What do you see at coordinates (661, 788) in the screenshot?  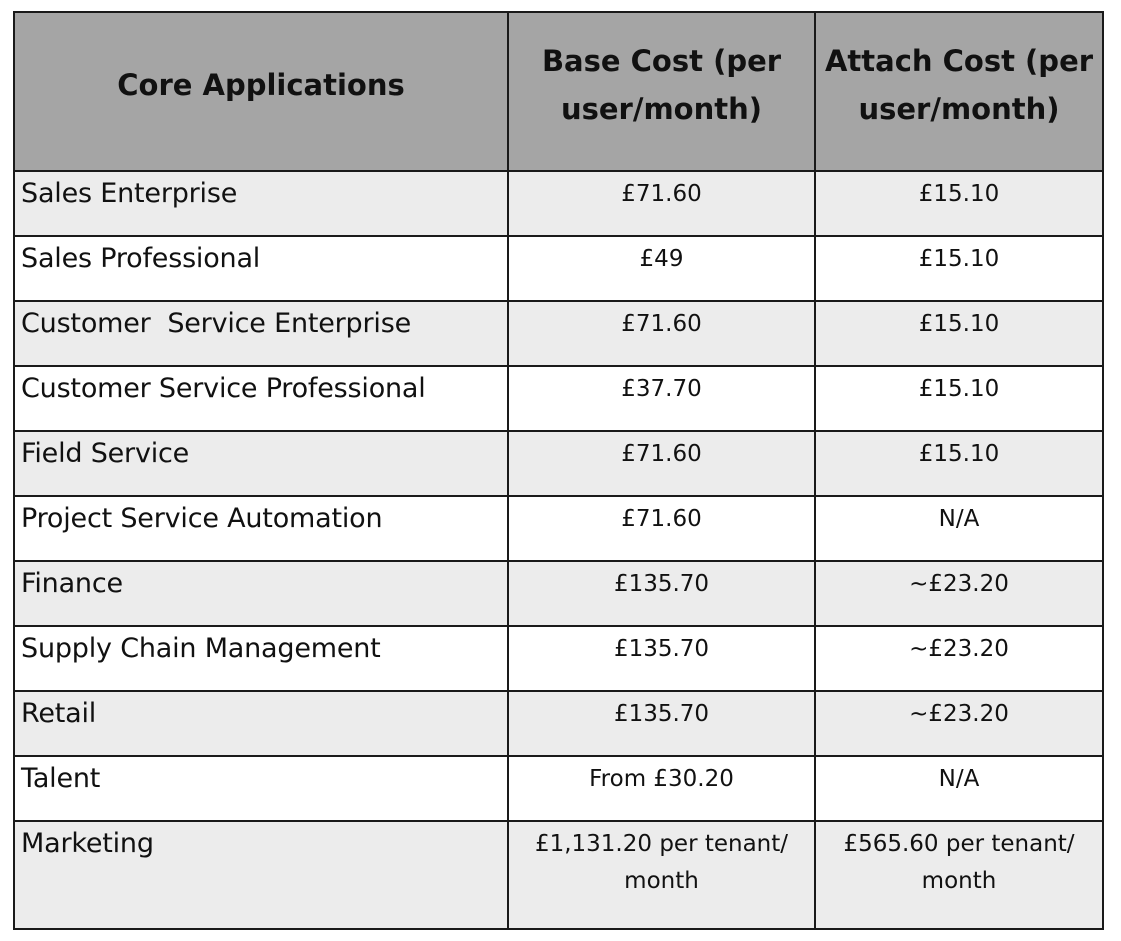 I see `base-cost-cell: From £30.20` at bounding box center [661, 788].